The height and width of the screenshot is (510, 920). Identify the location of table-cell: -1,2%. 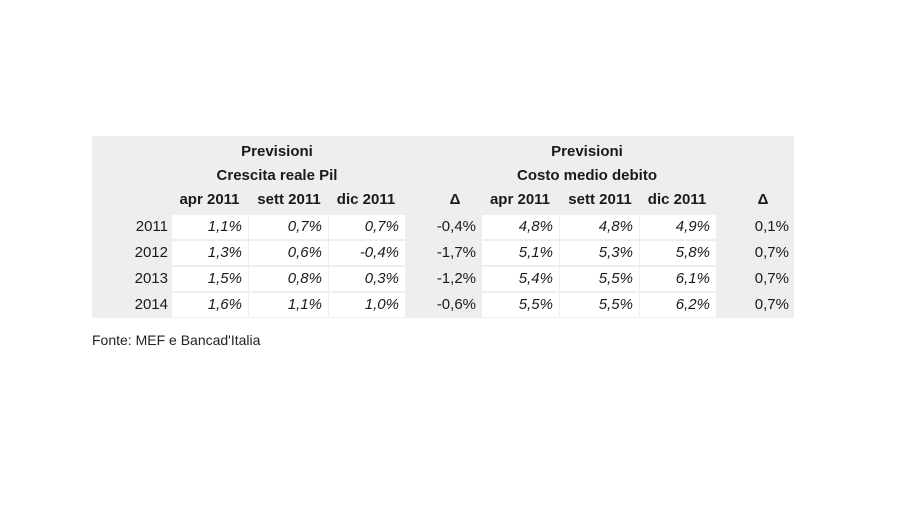
(444, 279).